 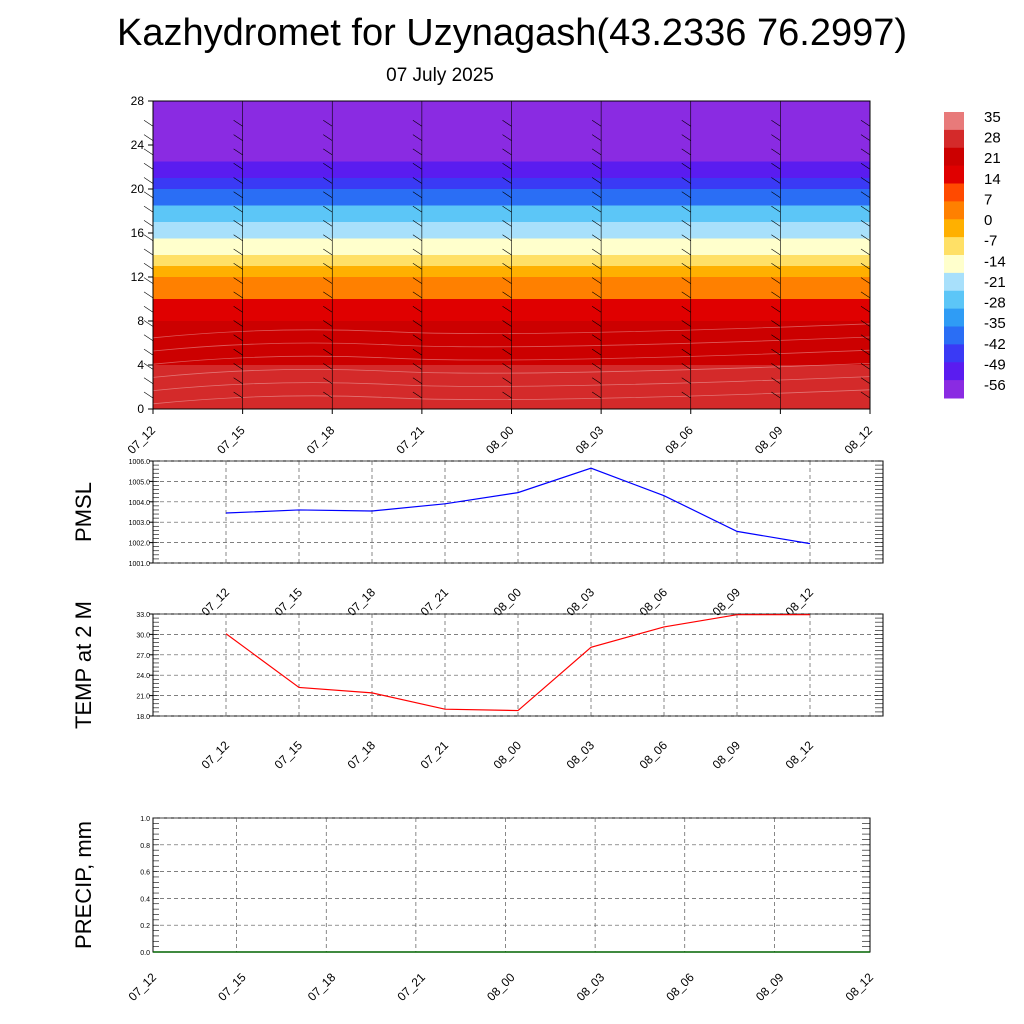 What do you see at coordinates (216, 755) in the screenshot?
I see `temp-x-tick-label: 07_12` at bounding box center [216, 755].